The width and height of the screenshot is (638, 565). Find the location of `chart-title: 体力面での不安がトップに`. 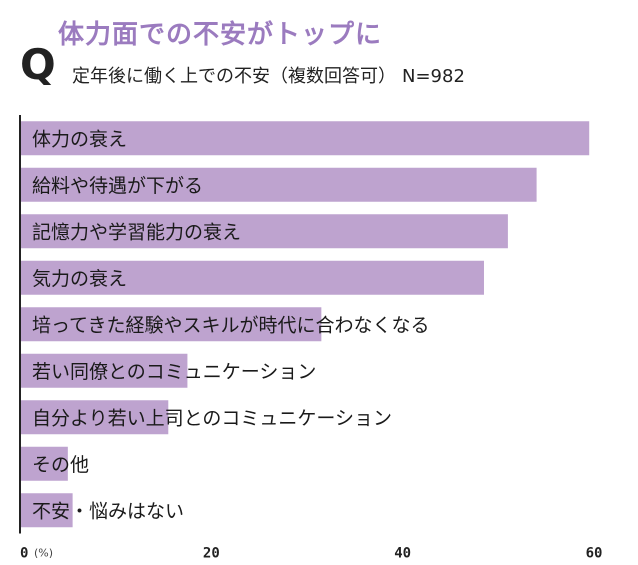

chart-title: 体力面での不安がトップに is located at coordinates (220, 35).